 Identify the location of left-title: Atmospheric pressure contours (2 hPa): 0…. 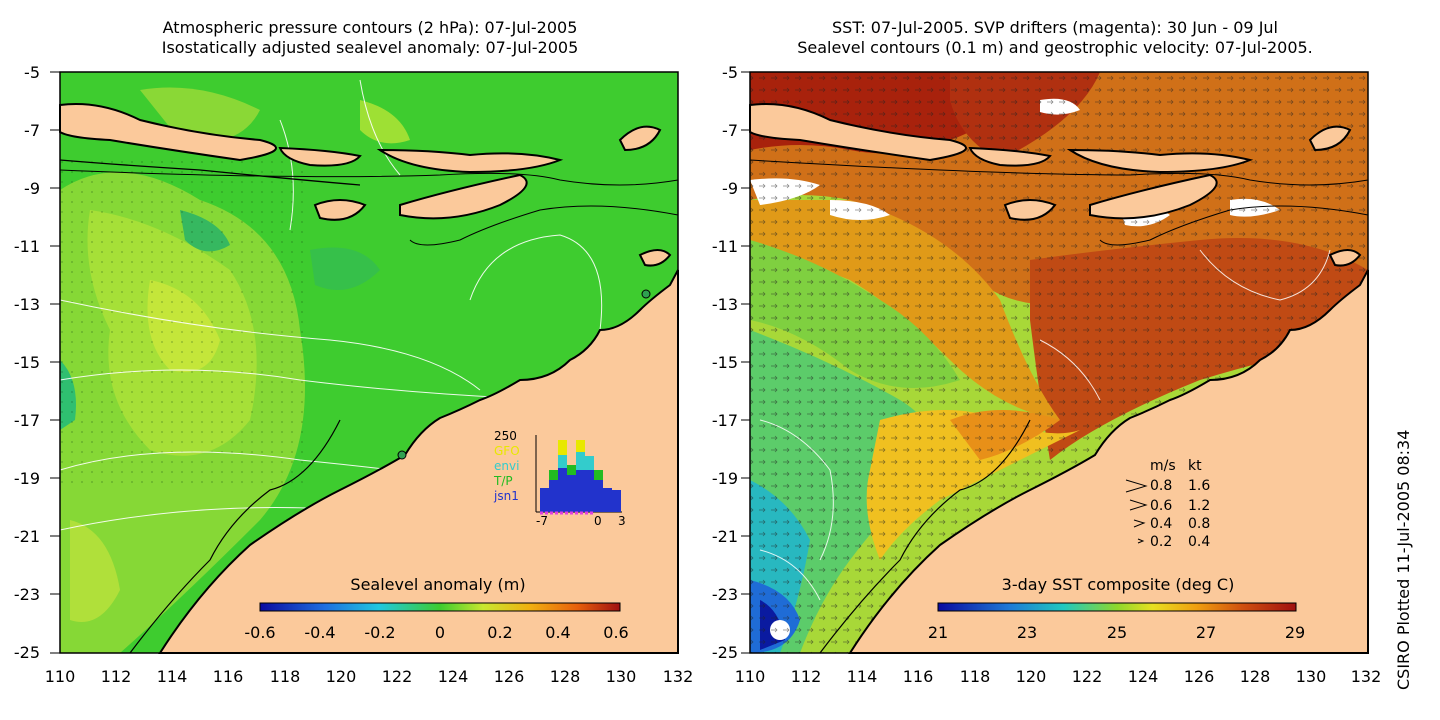
(370, 38).